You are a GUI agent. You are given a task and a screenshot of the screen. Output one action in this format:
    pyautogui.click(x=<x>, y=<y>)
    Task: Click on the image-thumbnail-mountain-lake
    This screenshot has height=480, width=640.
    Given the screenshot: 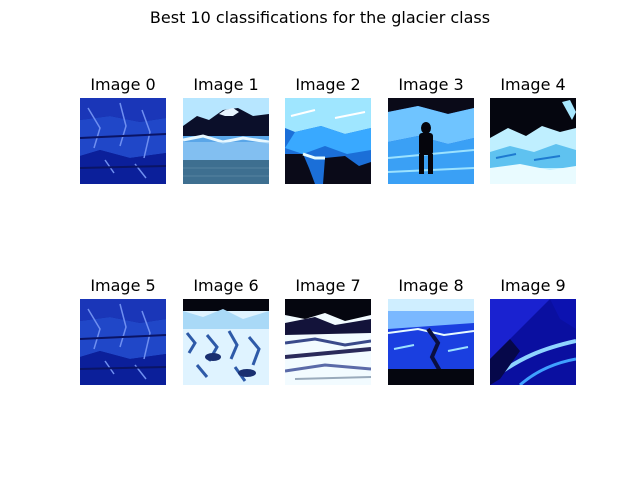 What is the action you would take?
    pyautogui.click(x=226, y=141)
    